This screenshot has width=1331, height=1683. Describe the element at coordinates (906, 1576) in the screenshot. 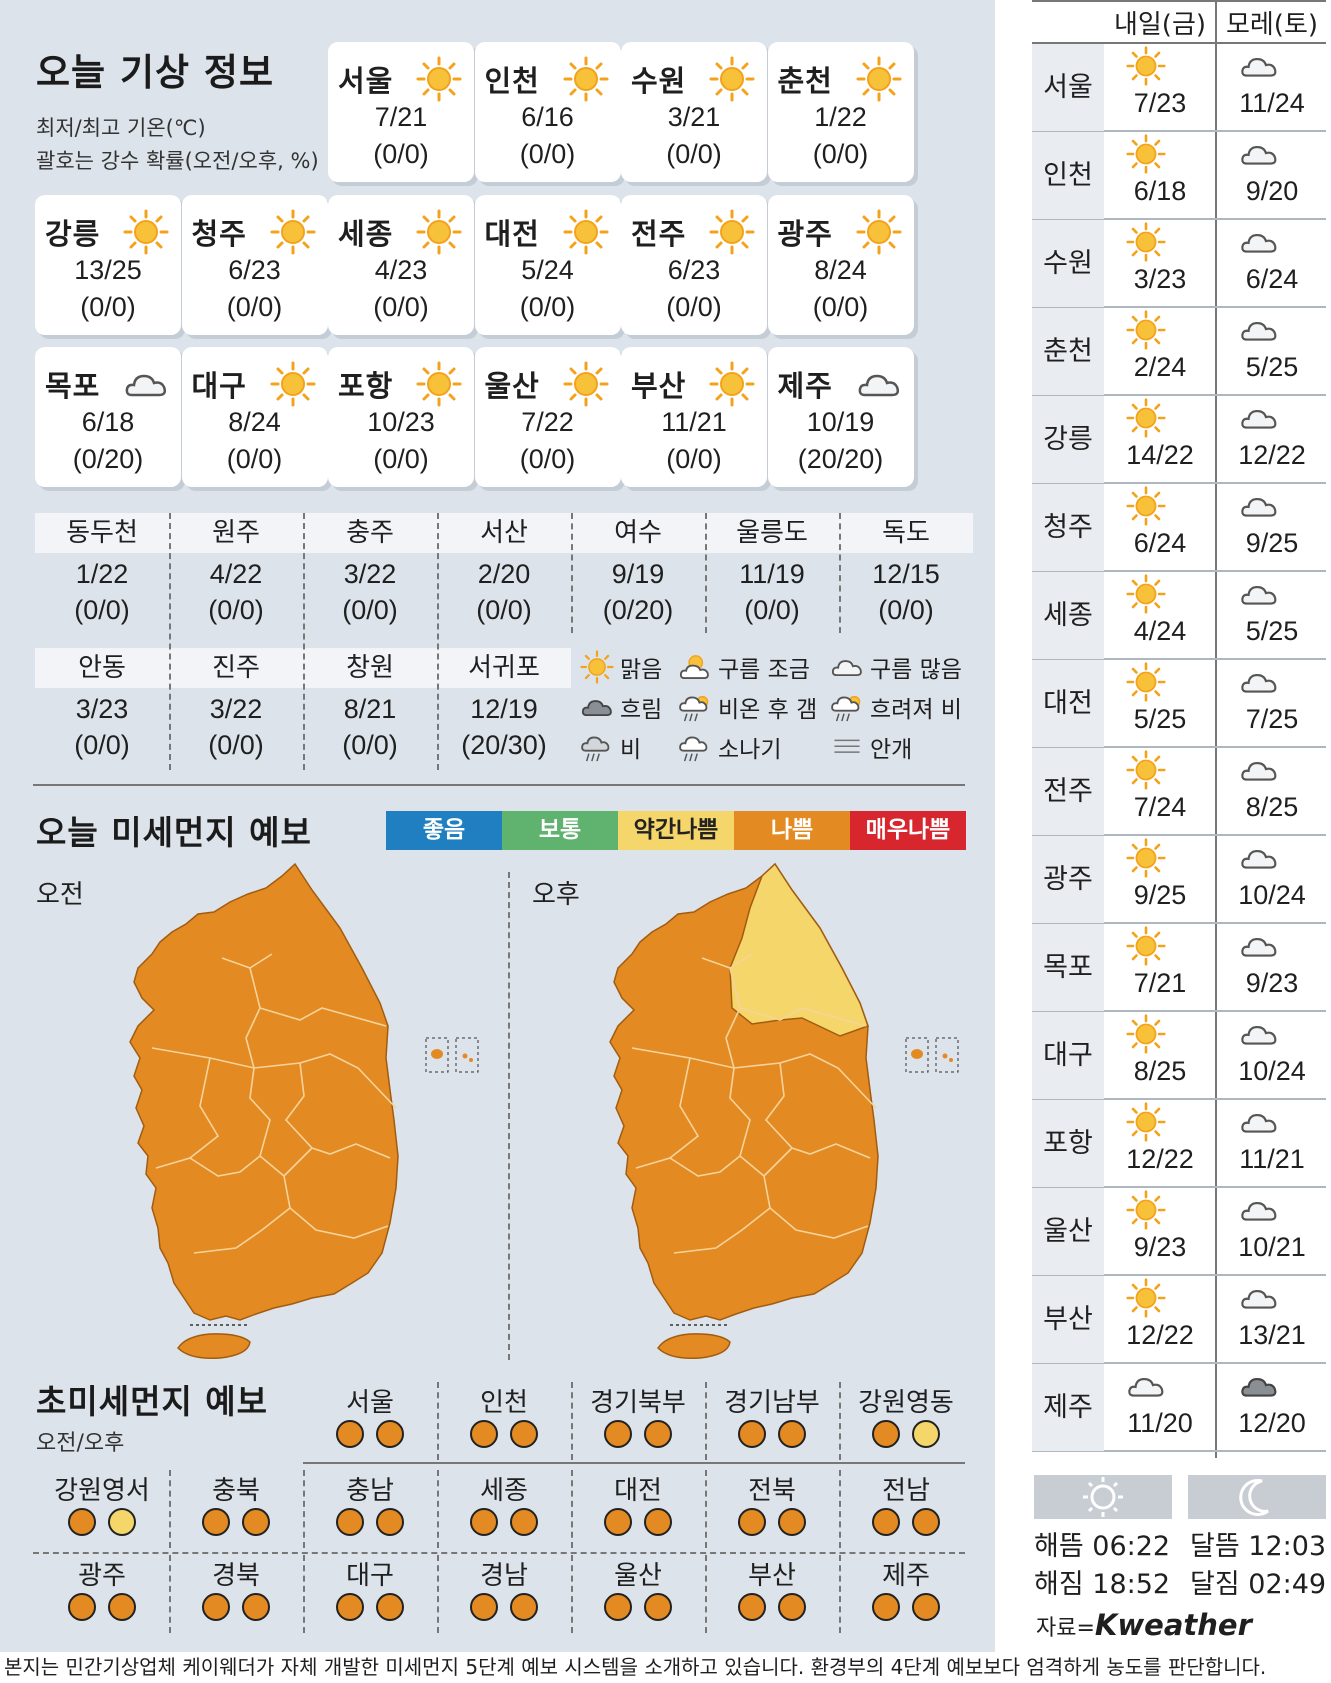

I see `pm25-region-name: 제주` at that location.